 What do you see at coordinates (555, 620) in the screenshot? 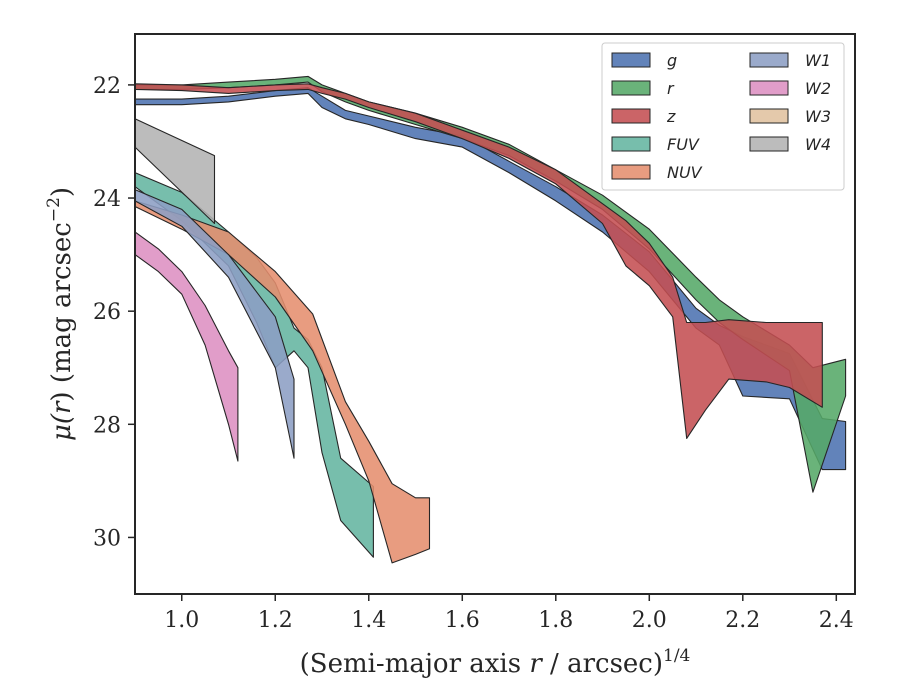
I see `x-tick-label: 1.8` at bounding box center [555, 620].